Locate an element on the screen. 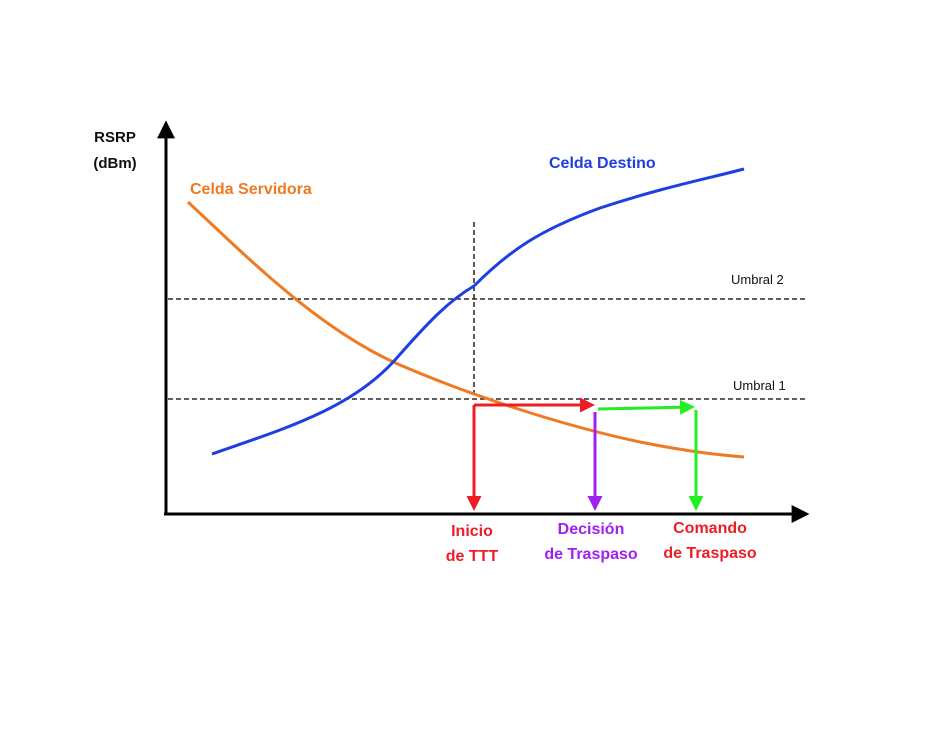 The image size is (945, 756). umbral-2-label: Umbral 2 is located at coordinates (757, 279).